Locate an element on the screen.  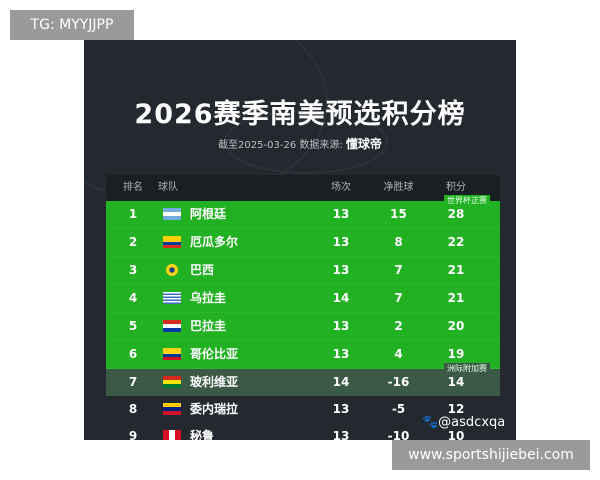
team-name: 厄瓜多尔 is located at coordinates (214, 242).